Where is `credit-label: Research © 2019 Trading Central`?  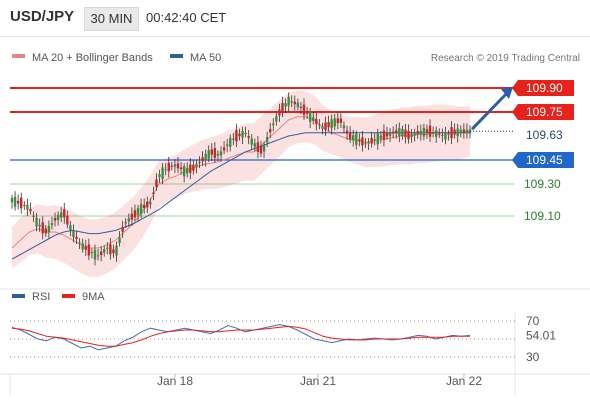 credit-label: Research © 2019 Trading Central is located at coordinates (505, 58).